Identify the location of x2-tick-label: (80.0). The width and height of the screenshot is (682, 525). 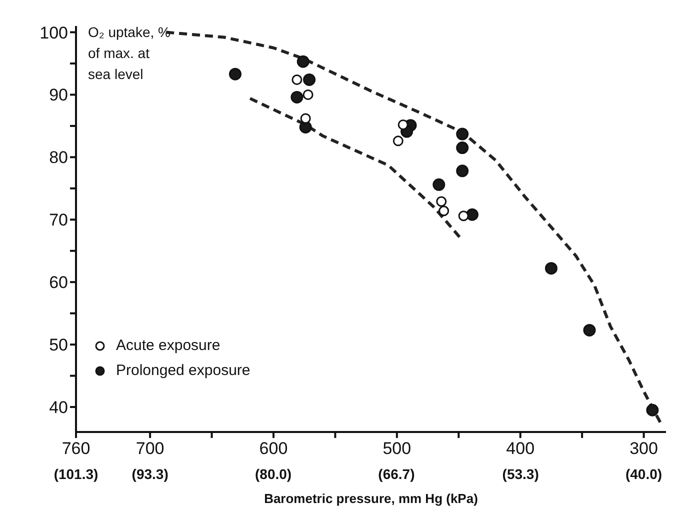
(273, 474).